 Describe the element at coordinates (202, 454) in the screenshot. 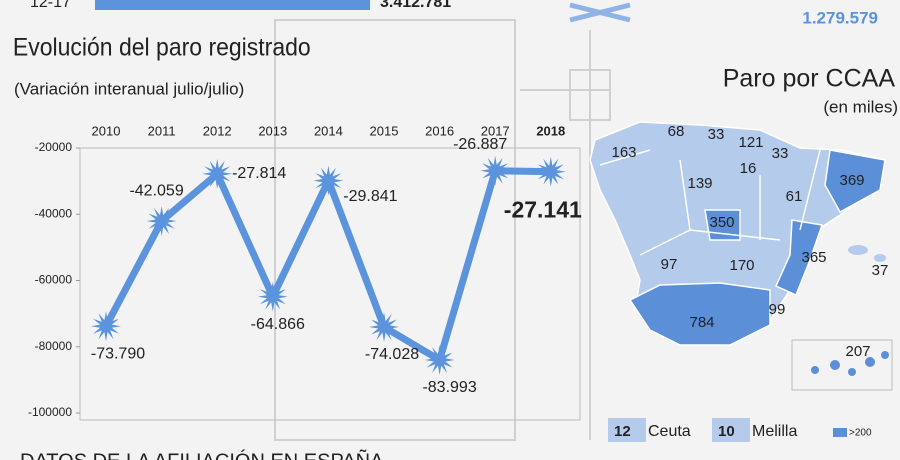

I see `footer: DATOS DE LA AFILIACIÓN EN ESPAÑA` at that location.